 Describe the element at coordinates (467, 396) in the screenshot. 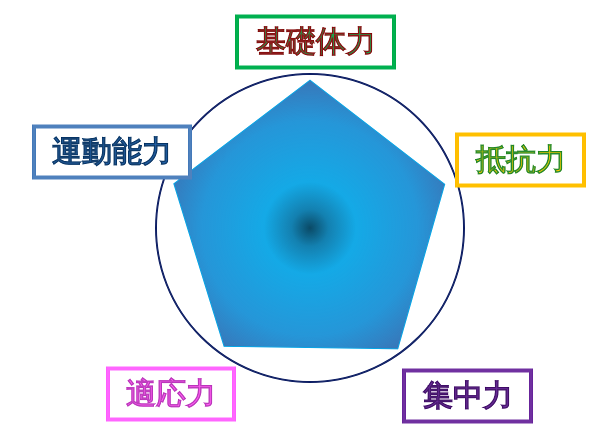

I see `spoke-label: 集中力` at that location.